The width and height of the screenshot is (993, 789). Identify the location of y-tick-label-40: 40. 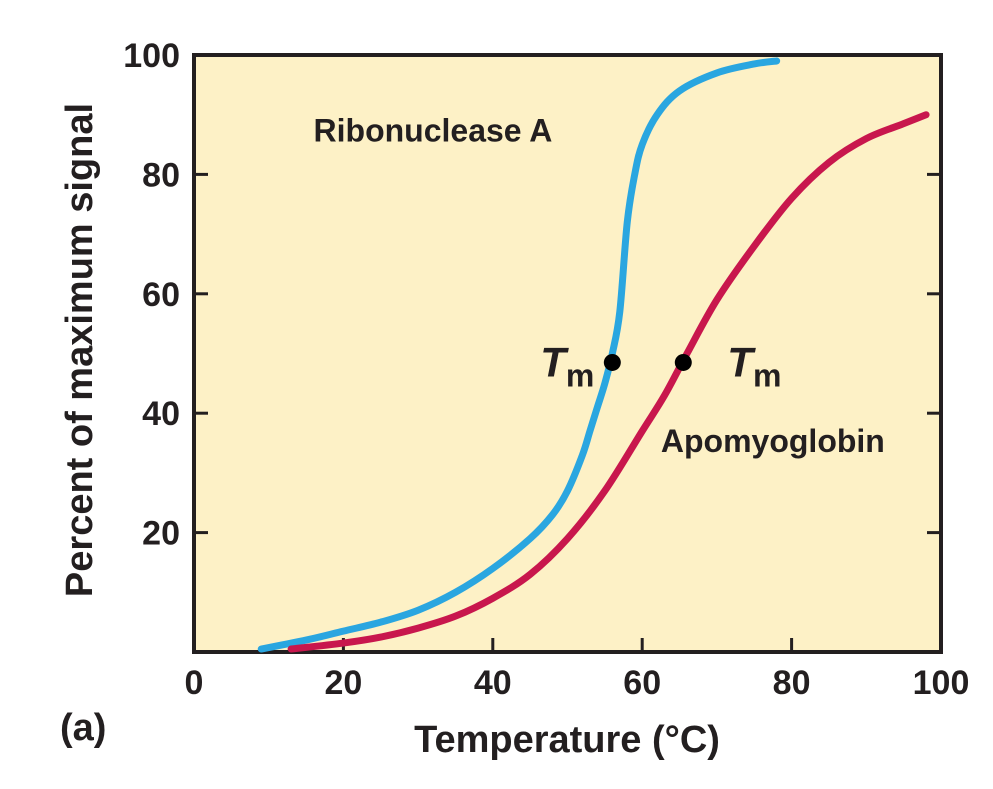
(161, 414).